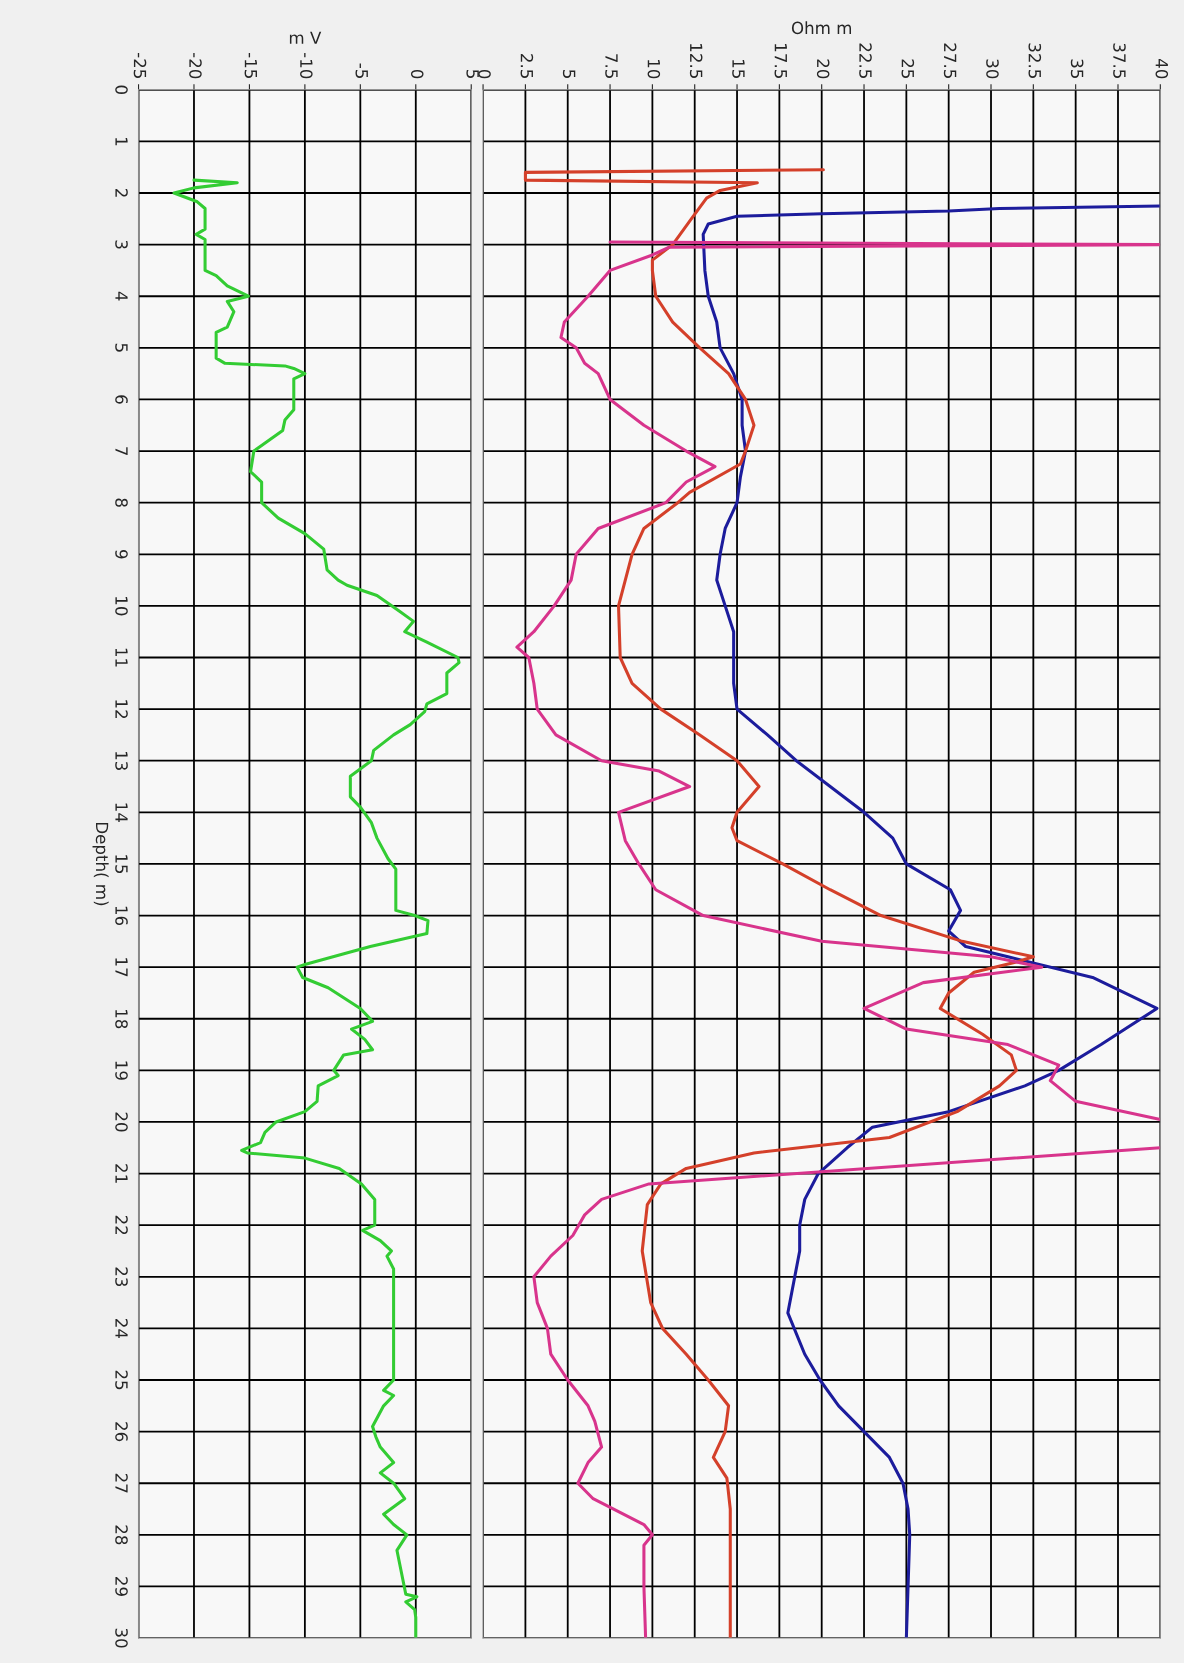 Image resolution: width=1184 pixels, height=1663 pixels. Describe the element at coordinates (696, 61) in the screenshot. I see `x-tick-label: 12.5` at that location.